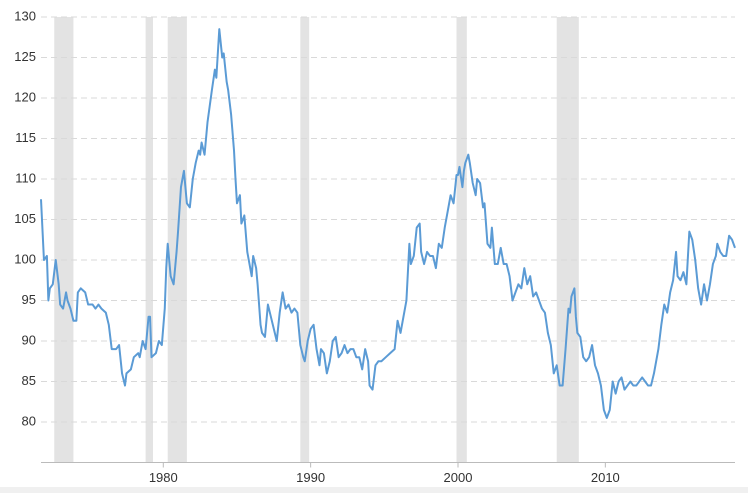 This screenshot has width=748, height=493. I want to click on y-tick-label: 105, so click(25, 218).